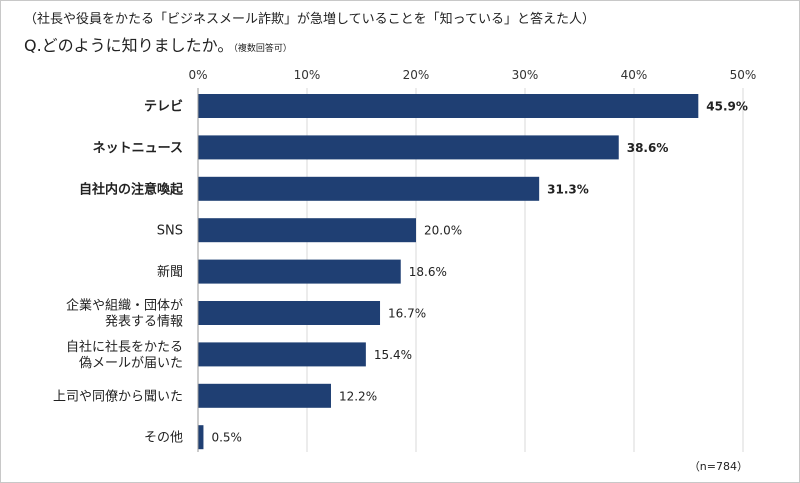  Describe the element at coordinates (416, 75) in the screenshot. I see `x-tick-label: 20%` at that location.